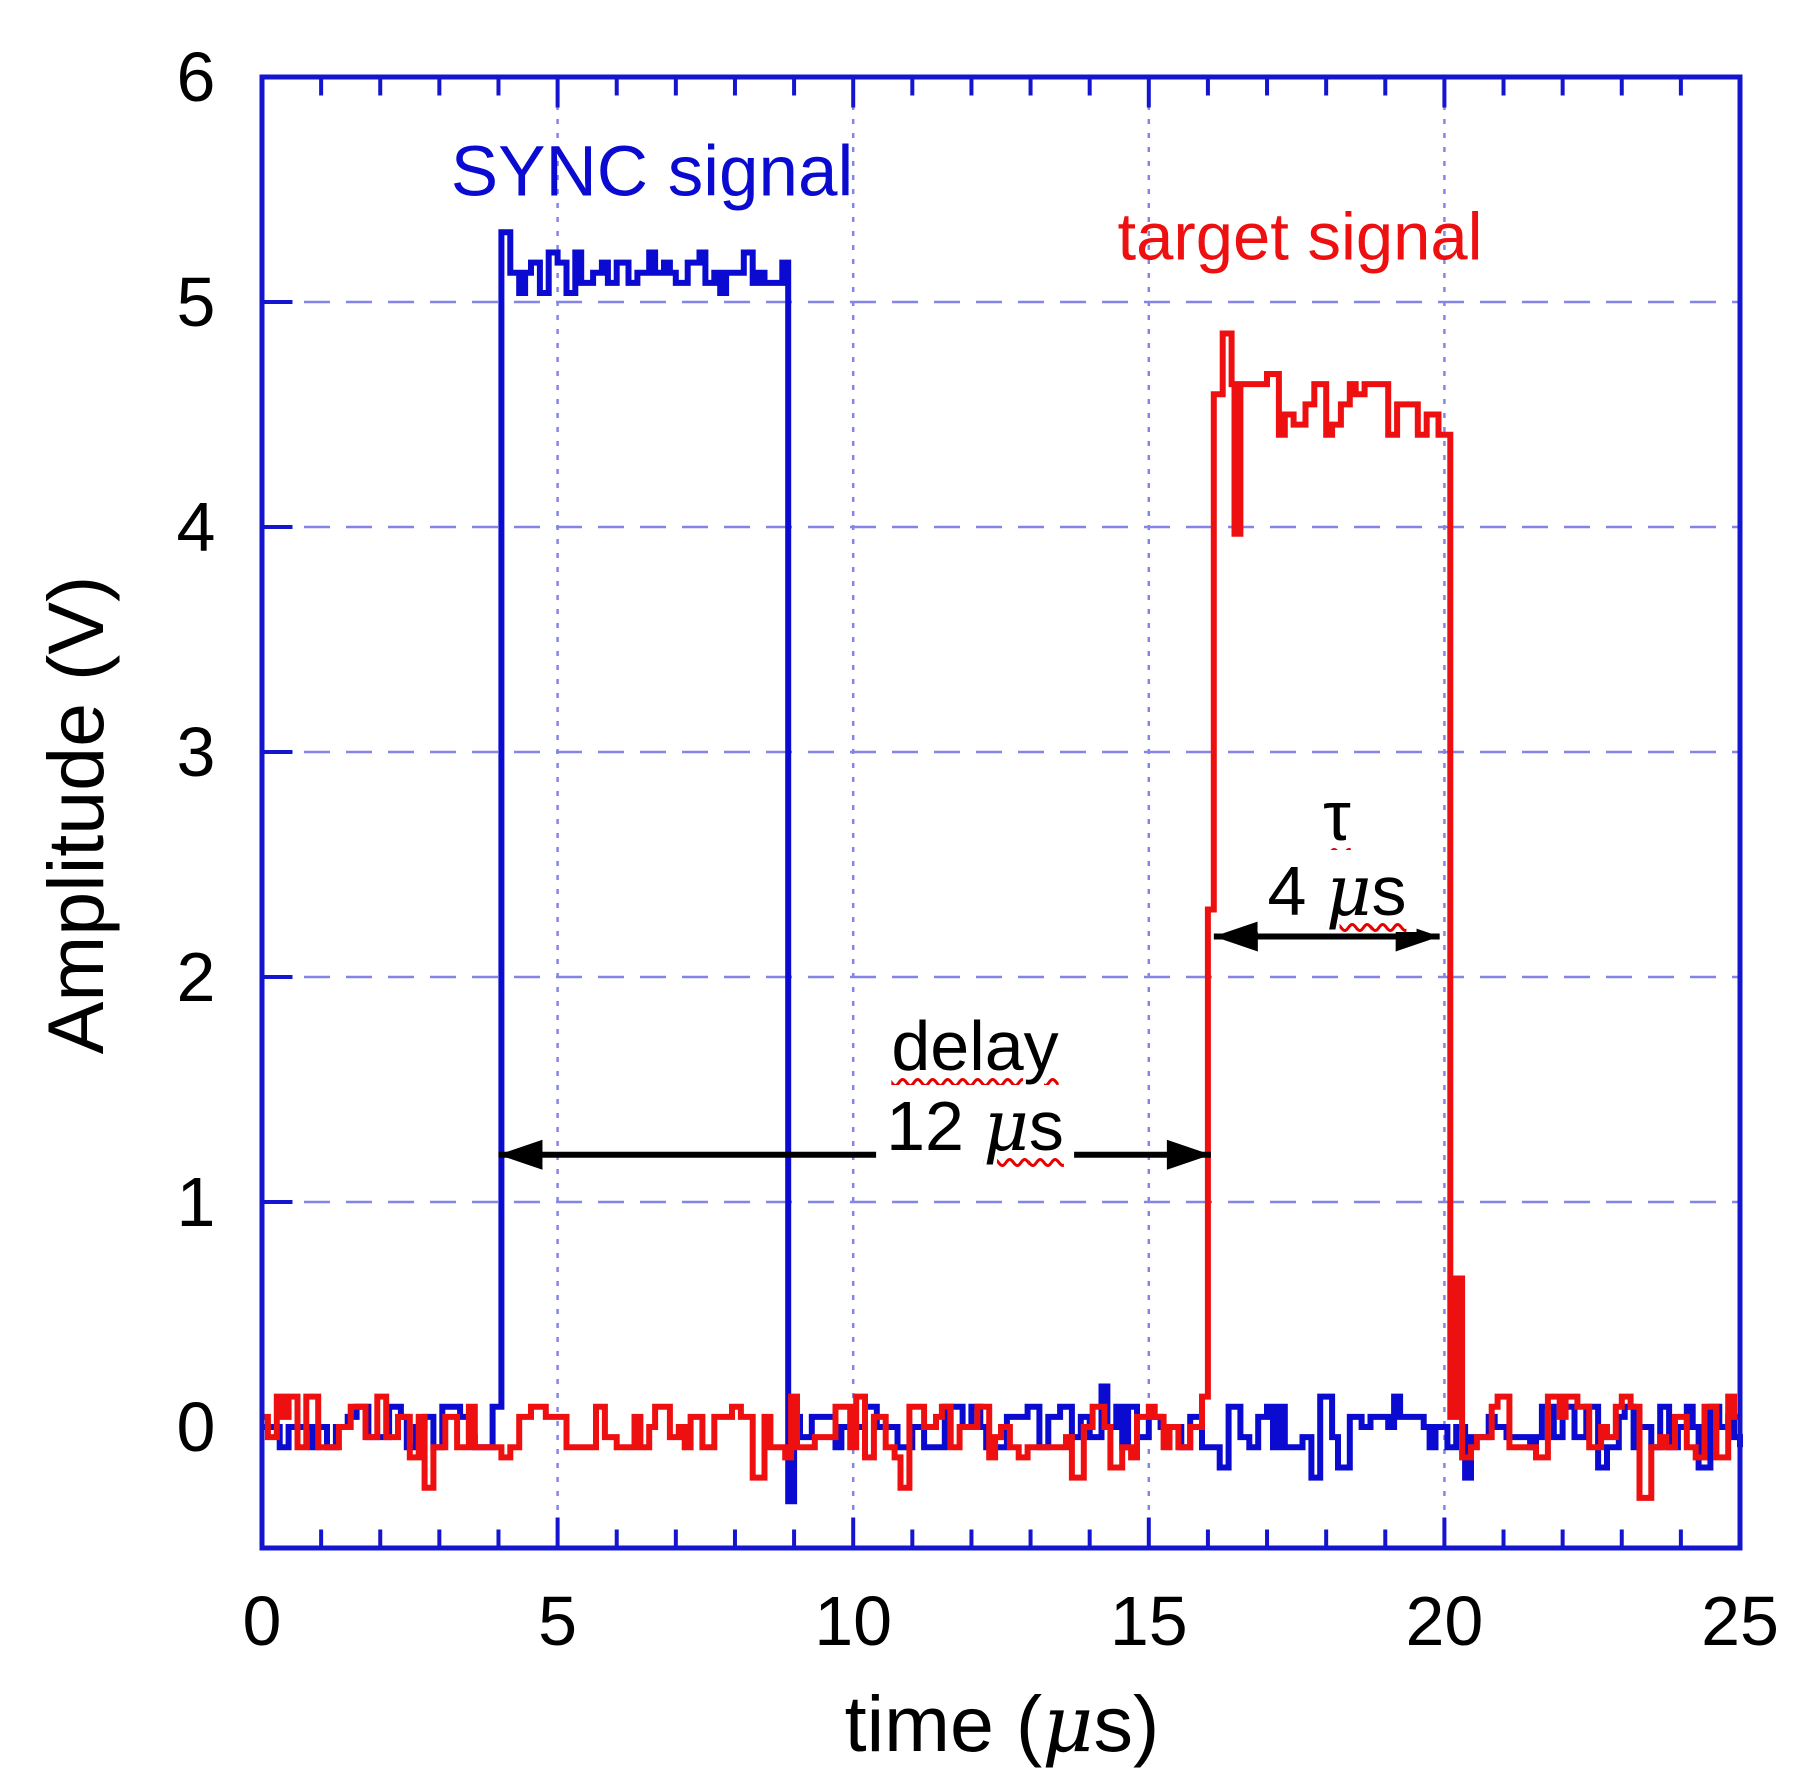 This screenshot has width=1803, height=1792. What do you see at coordinates (262, 1621) in the screenshot?
I see `x-tick-label: 0` at bounding box center [262, 1621].